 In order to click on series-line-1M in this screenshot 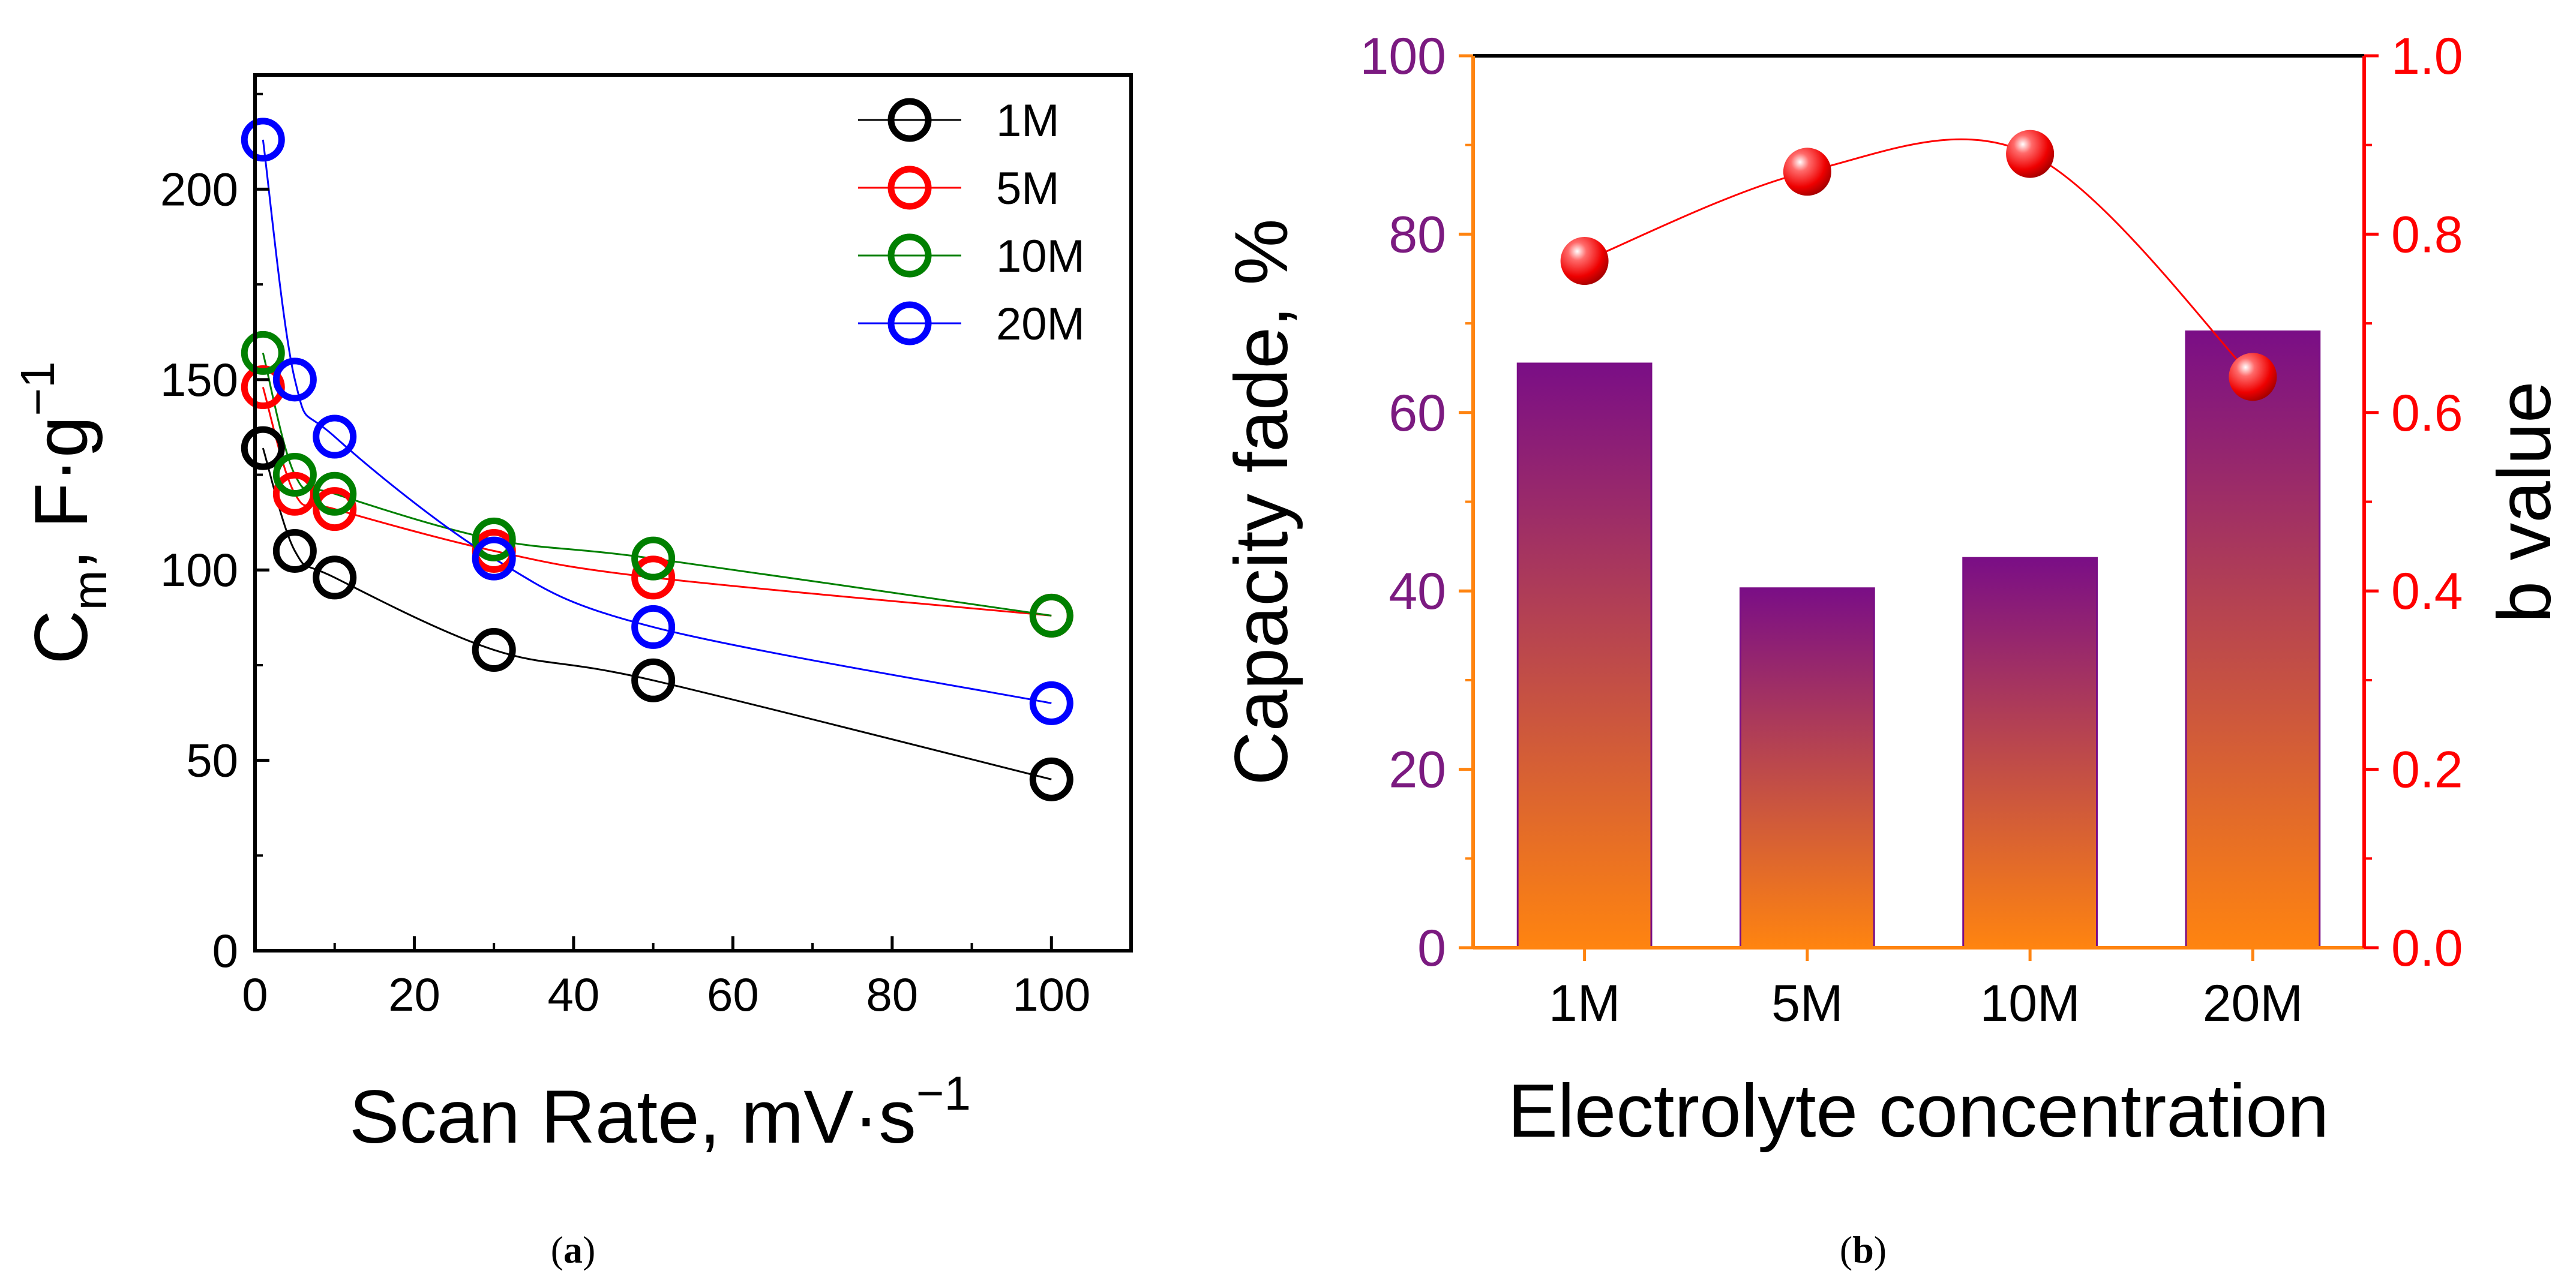, I will do `click(657, 613)`.